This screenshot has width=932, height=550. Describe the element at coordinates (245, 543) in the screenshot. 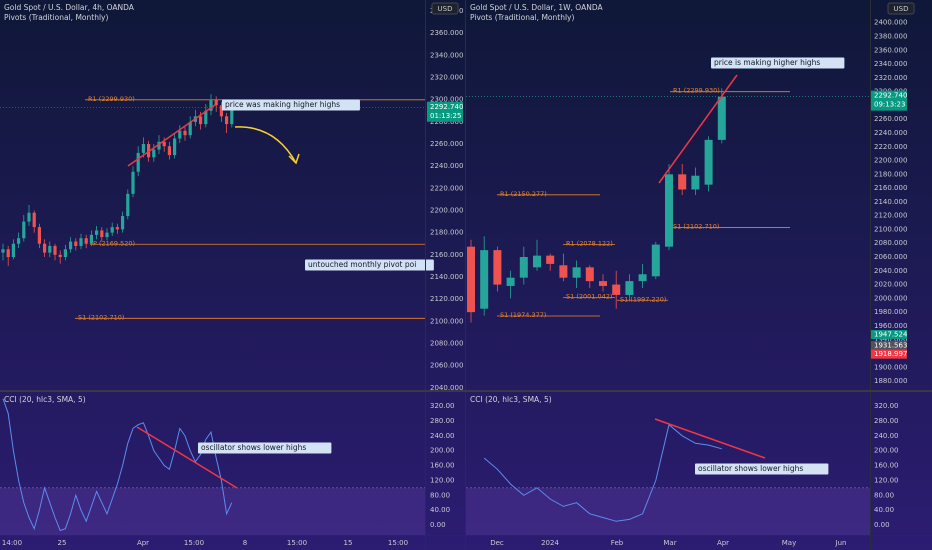

I see `time-label: 8` at that location.